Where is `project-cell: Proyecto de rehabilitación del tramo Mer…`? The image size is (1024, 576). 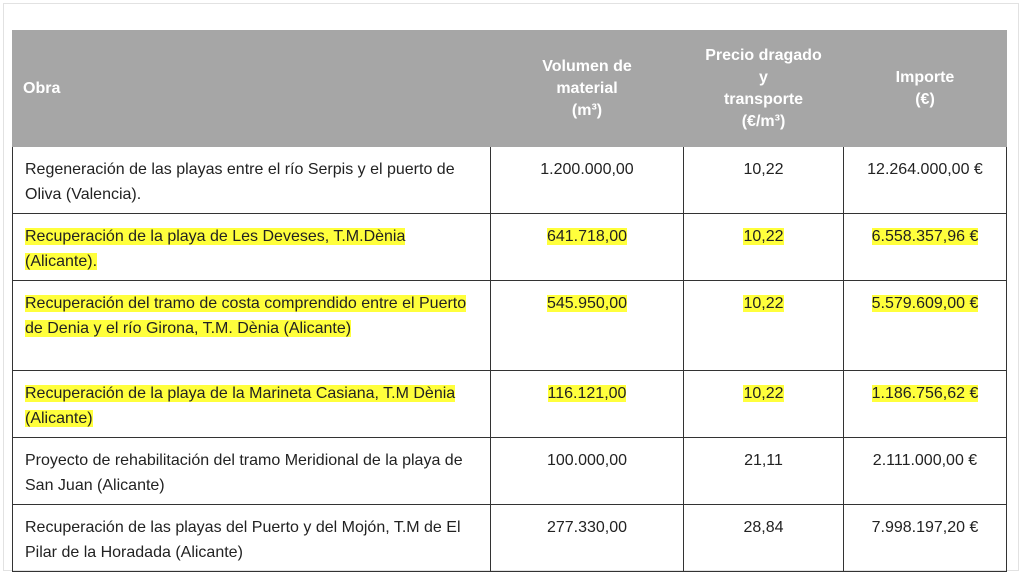 project-cell: Proyecto de rehabilitación del tramo Mer… is located at coordinates (251, 471).